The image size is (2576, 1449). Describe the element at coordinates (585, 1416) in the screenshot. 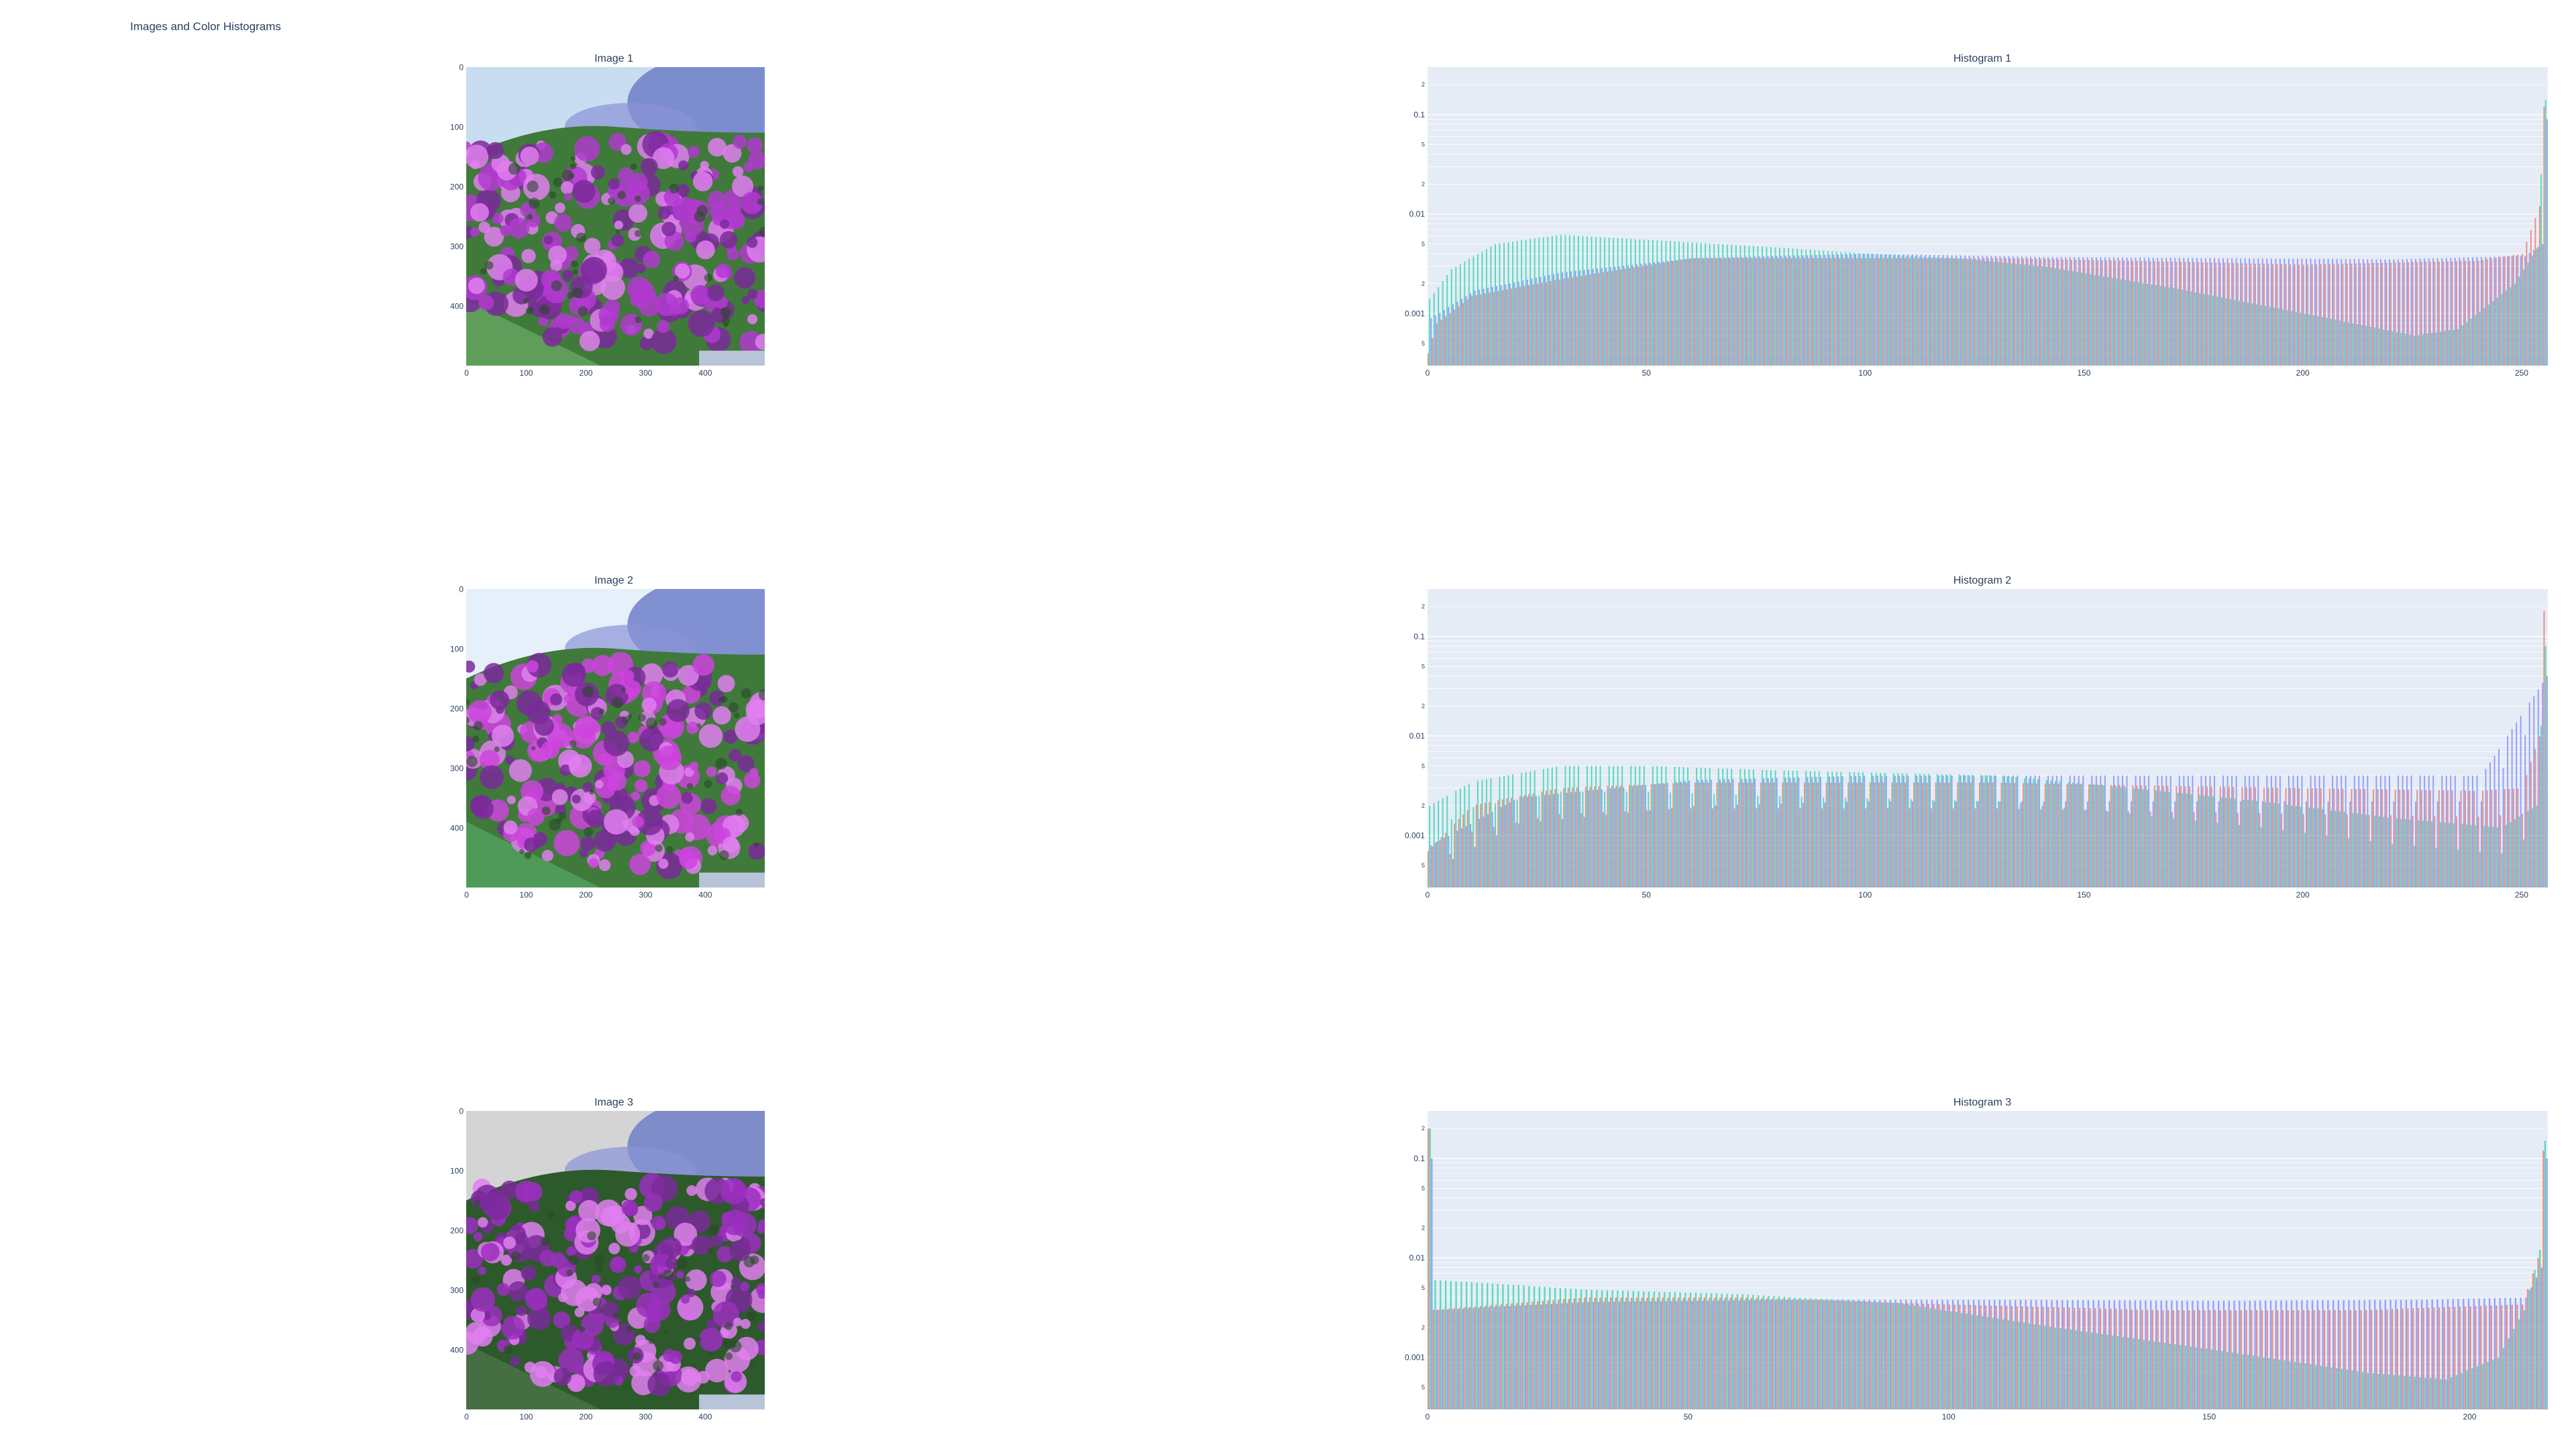

I see `image-3-xtick: 200` at that location.